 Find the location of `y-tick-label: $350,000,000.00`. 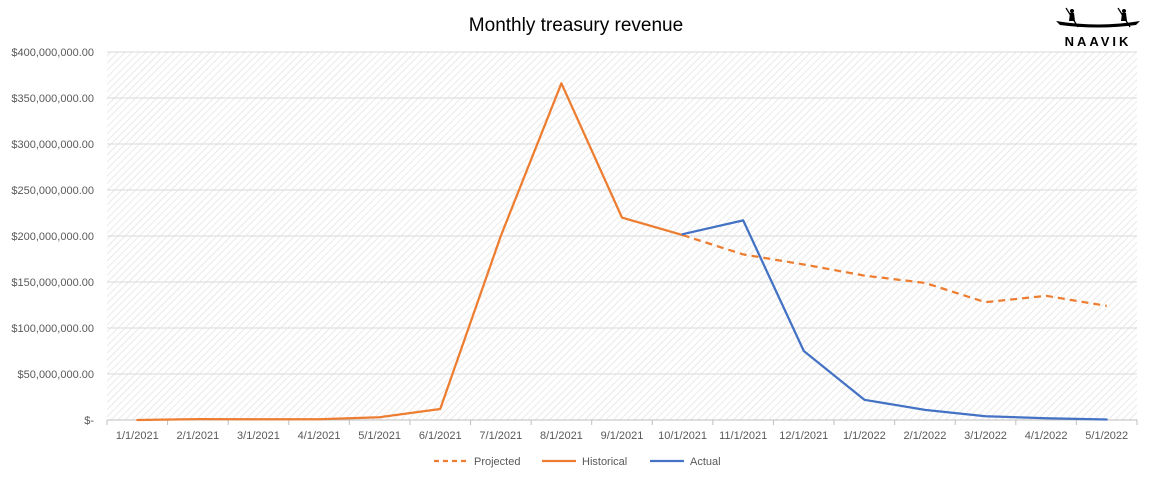

y-tick-label: $350,000,000.00 is located at coordinates (52, 99).